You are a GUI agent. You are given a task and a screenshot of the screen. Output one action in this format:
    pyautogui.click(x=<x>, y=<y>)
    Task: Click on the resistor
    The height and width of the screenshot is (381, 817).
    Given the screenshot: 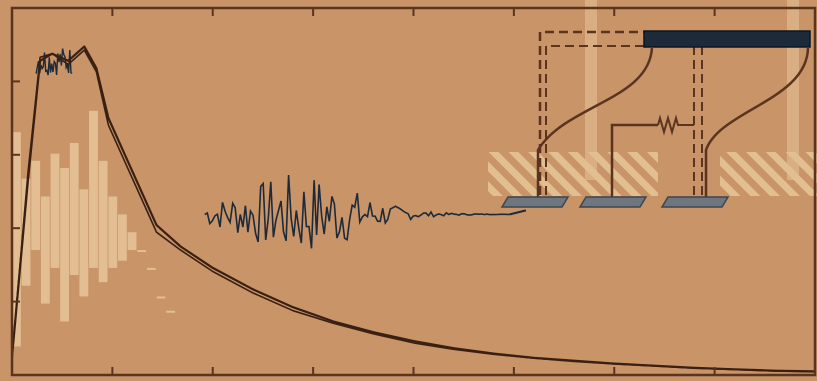 What is the action you would take?
    pyautogui.click(x=675, y=125)
    